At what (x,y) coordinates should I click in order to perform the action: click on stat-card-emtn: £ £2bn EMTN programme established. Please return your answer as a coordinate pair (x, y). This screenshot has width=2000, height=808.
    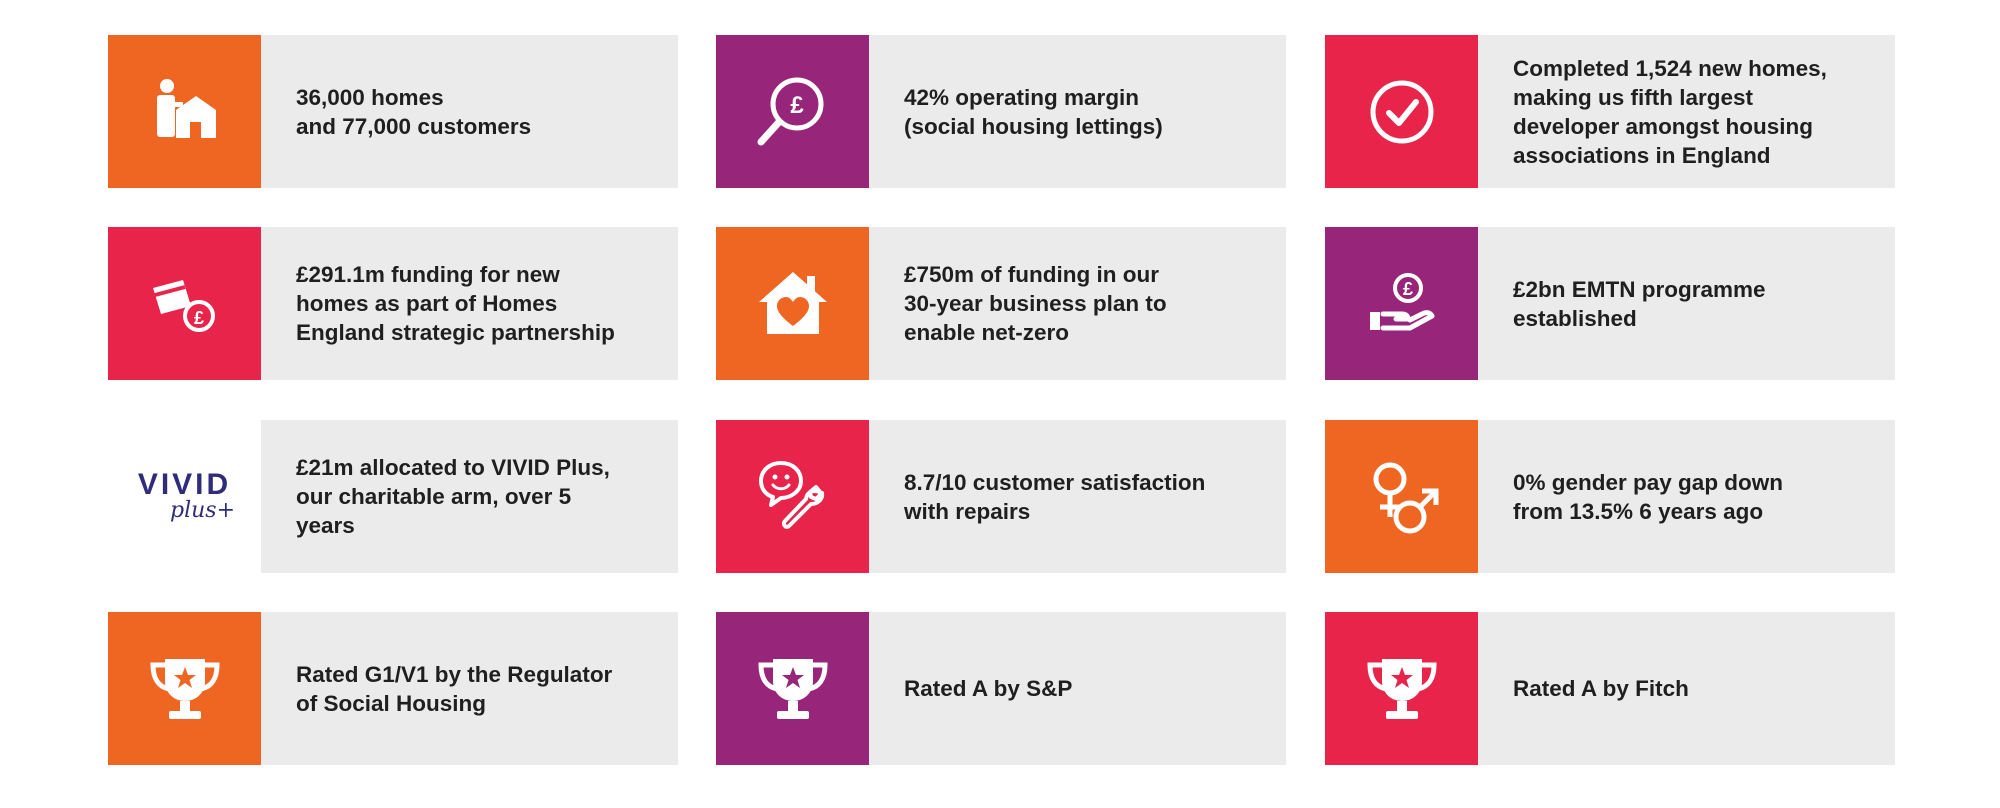
    Looking at the image, I should click on (1610, 303).